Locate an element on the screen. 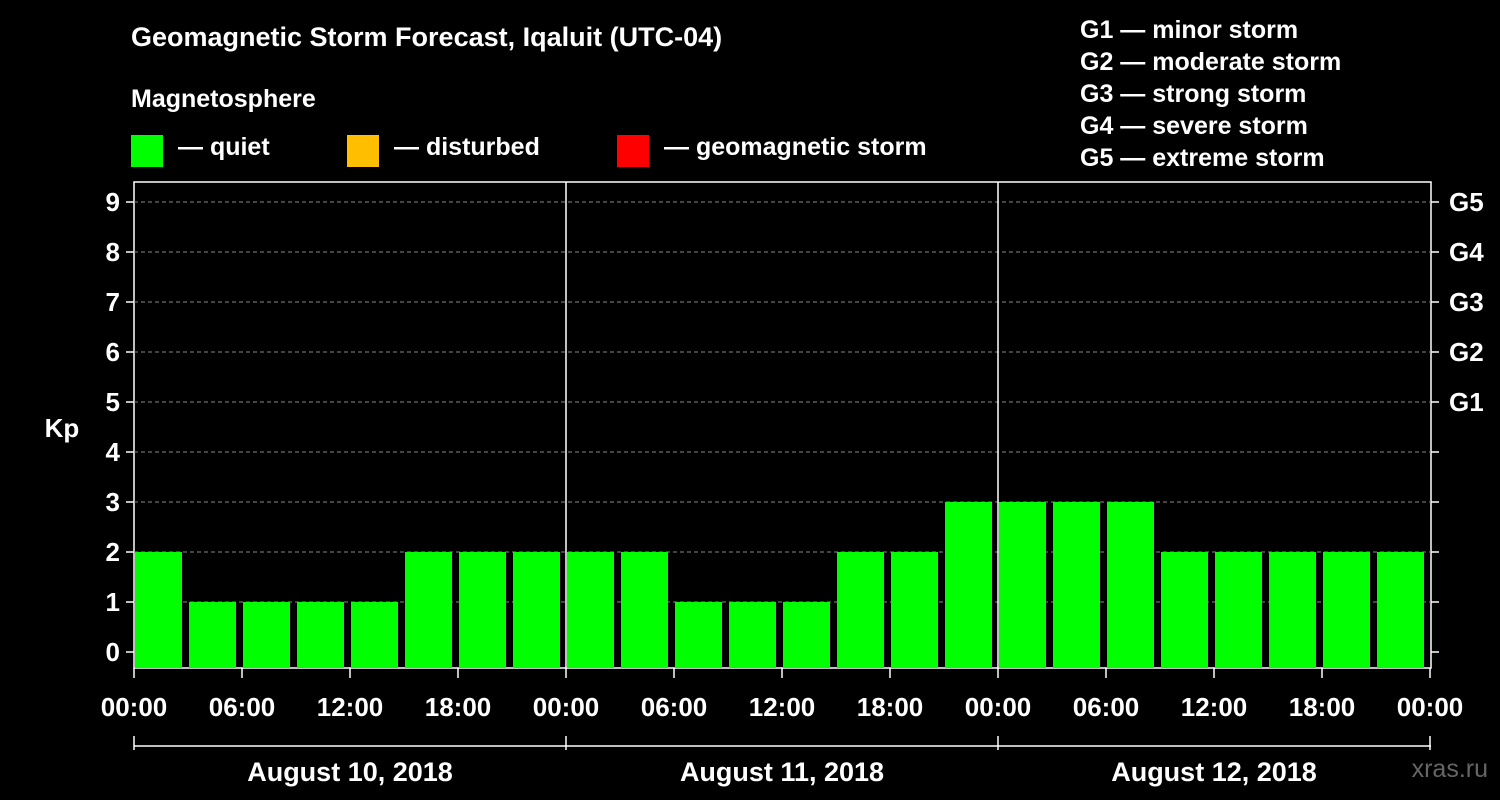 The height and width of the screenshot is (800, 1500). g-scale-tick-label: G3 is located at coordinates (1466, 302).